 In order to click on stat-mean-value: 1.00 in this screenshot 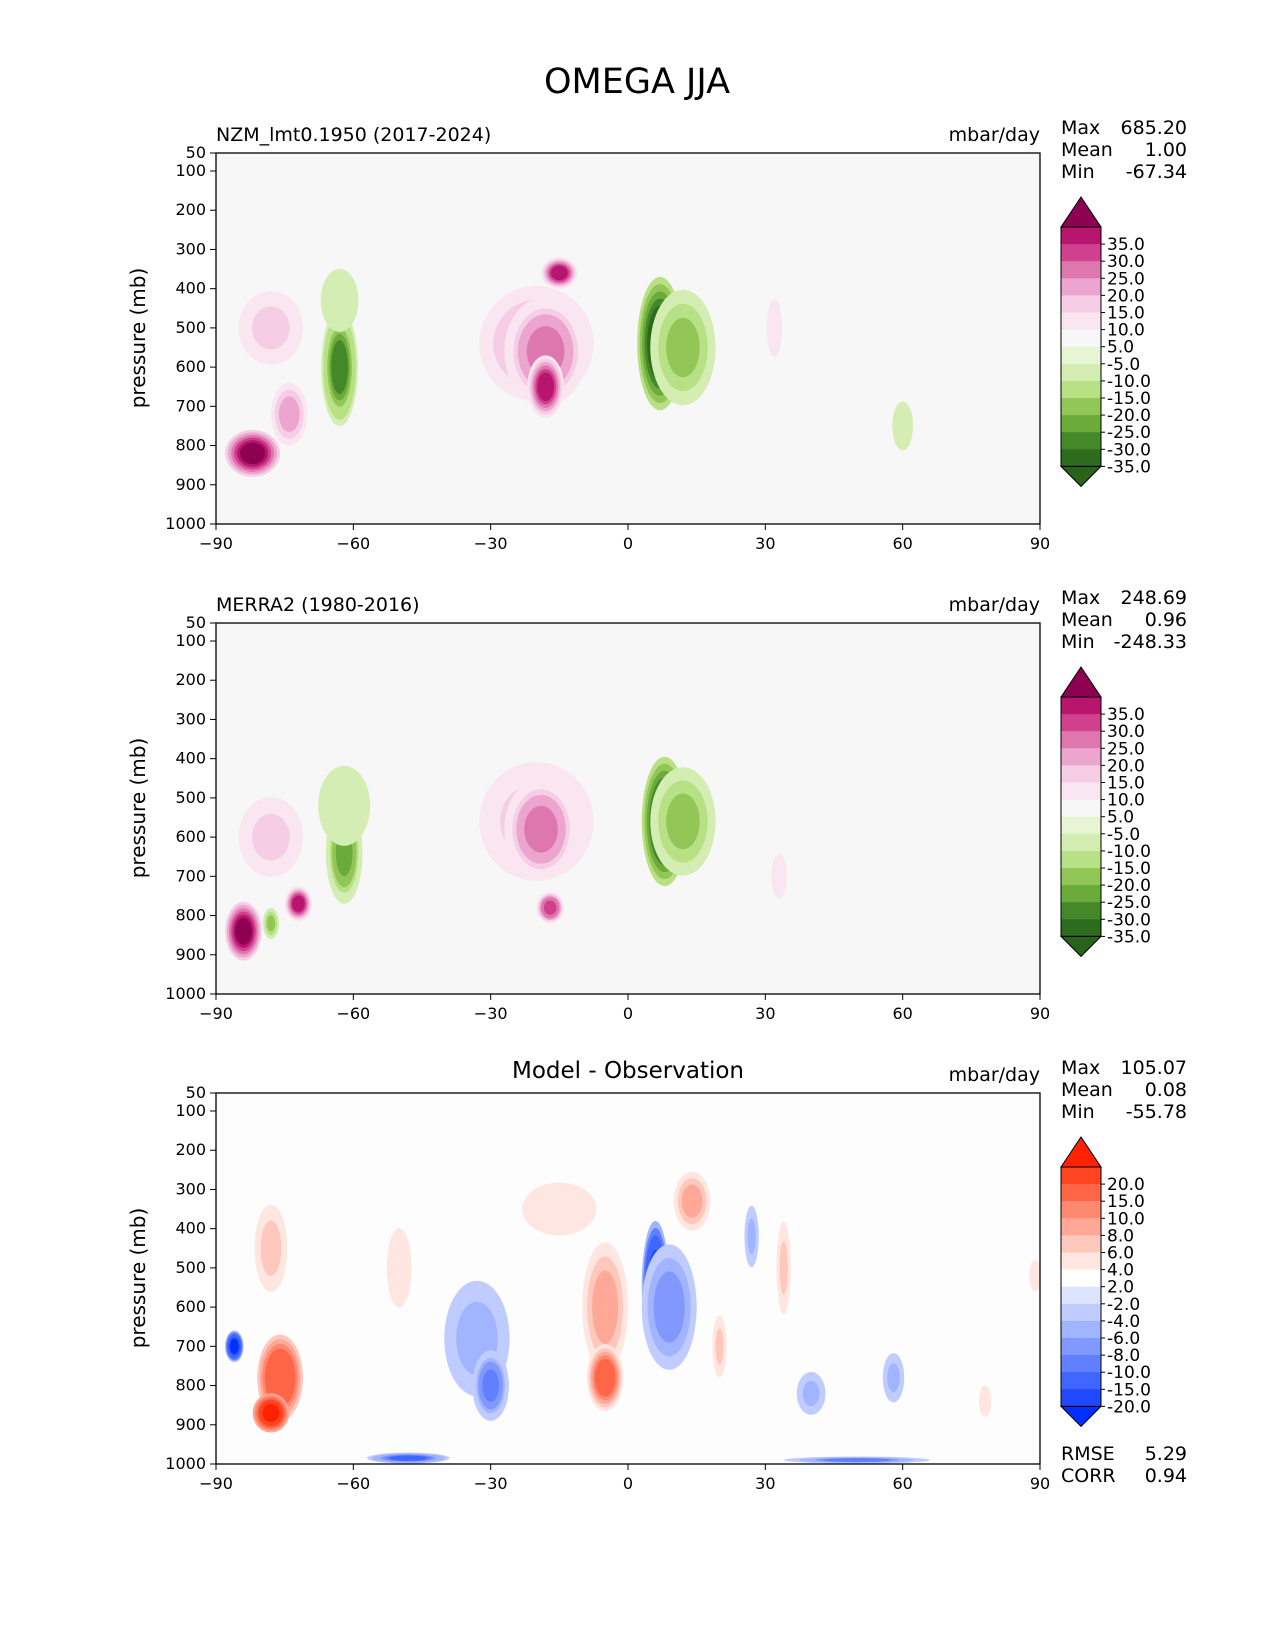, I will do `click(1166, 150)`.